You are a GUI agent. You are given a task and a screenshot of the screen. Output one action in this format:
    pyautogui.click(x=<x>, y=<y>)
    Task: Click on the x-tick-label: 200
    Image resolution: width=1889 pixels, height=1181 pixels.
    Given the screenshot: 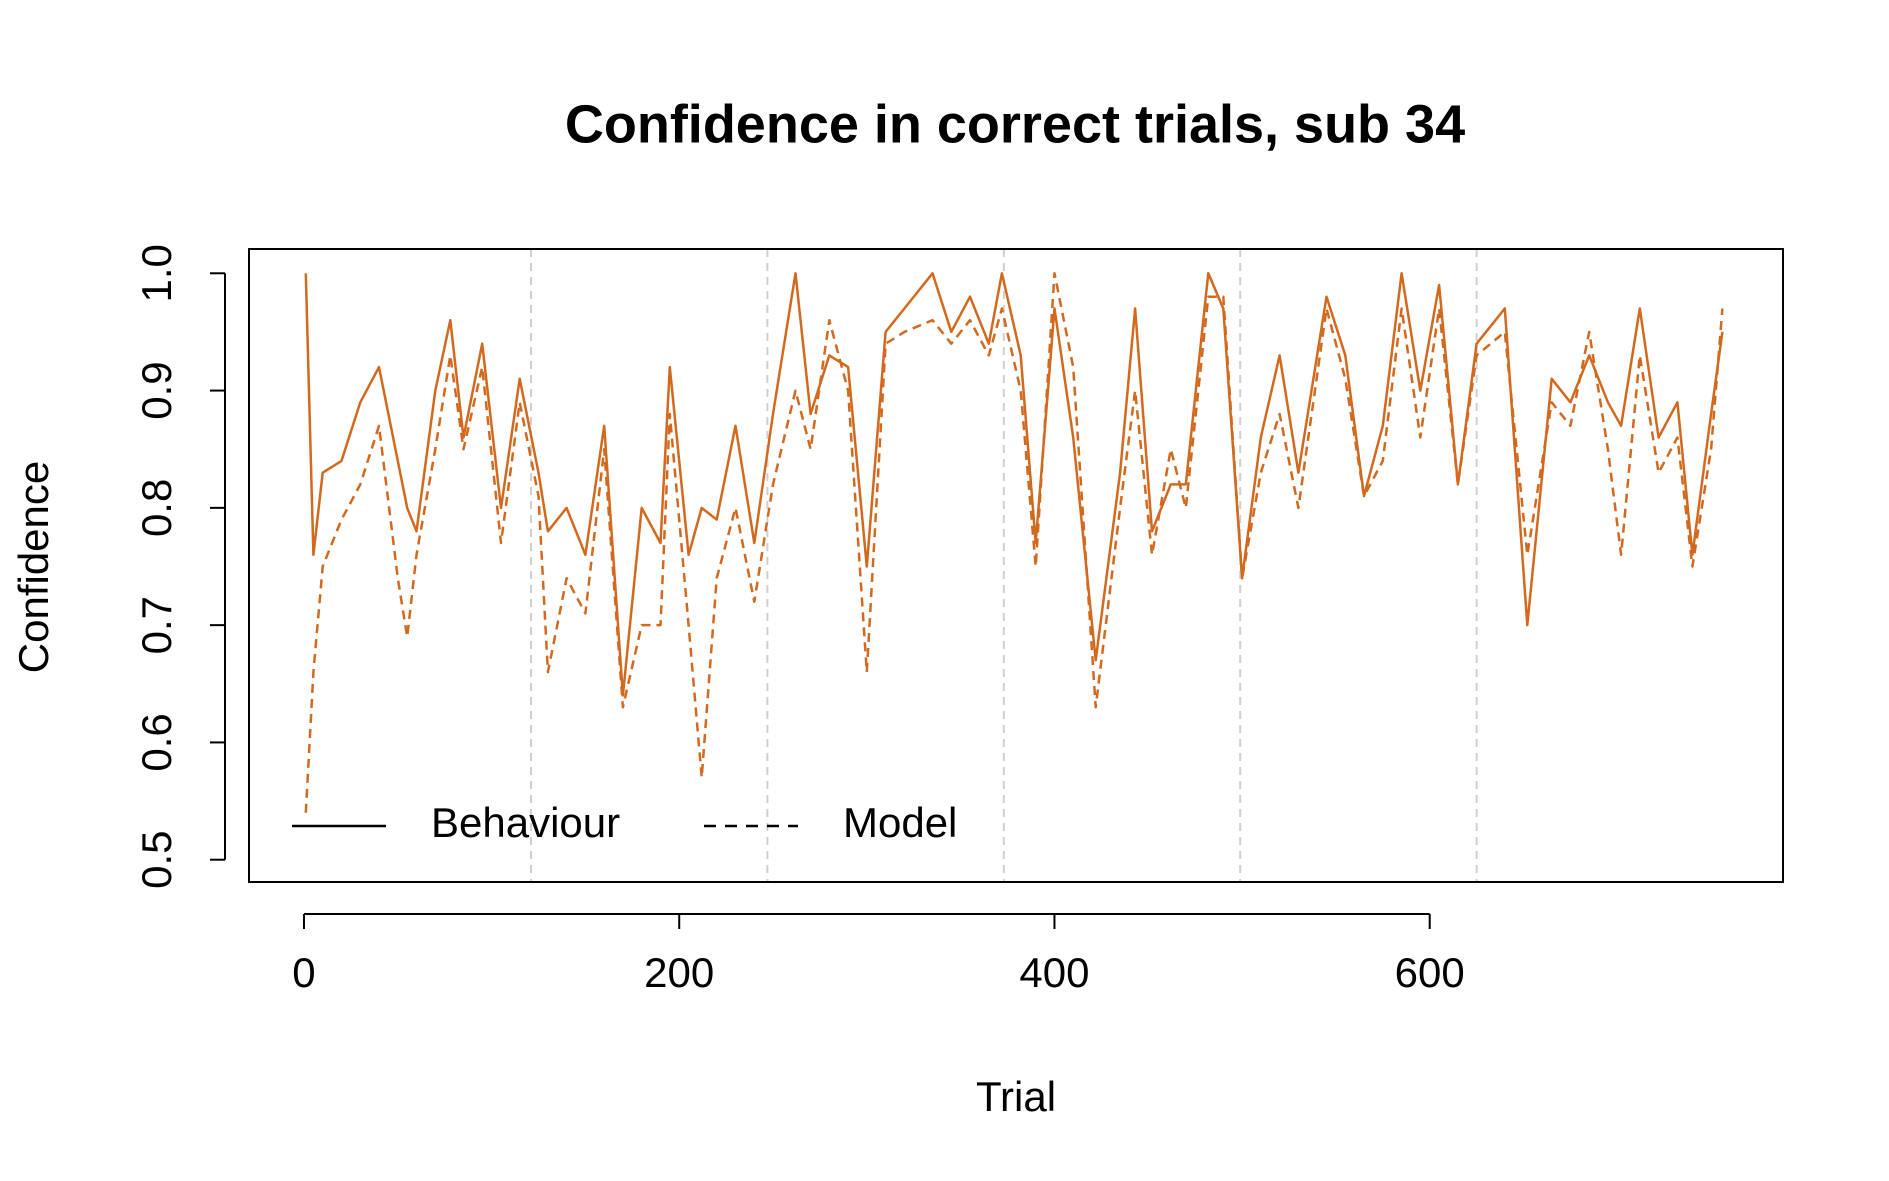 What is the action you would take?
    pyautogui.click(x=679, y=972)
    